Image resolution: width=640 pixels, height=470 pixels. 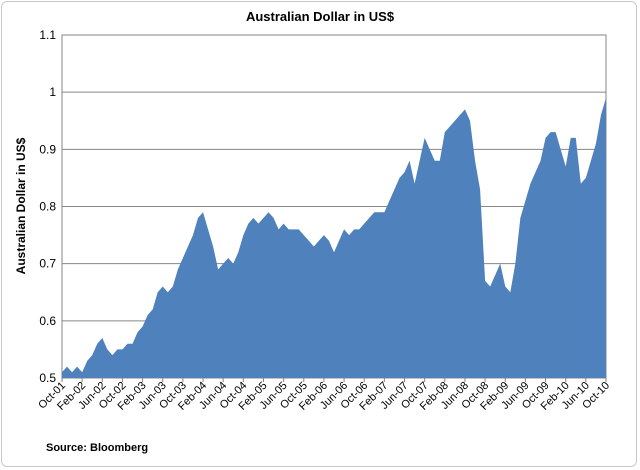 I want to click on y-axis-ticks: 0.5 0.6 0.7 0.8 0.9 1 1.1, so click(x=47, y=206).